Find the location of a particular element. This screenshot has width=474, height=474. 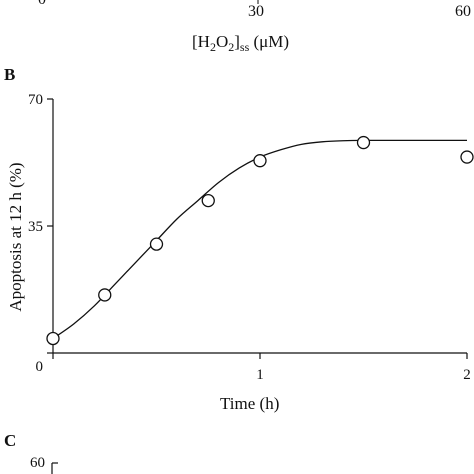

top-x-tick-30: 30 is located at coordinates (256, 11).